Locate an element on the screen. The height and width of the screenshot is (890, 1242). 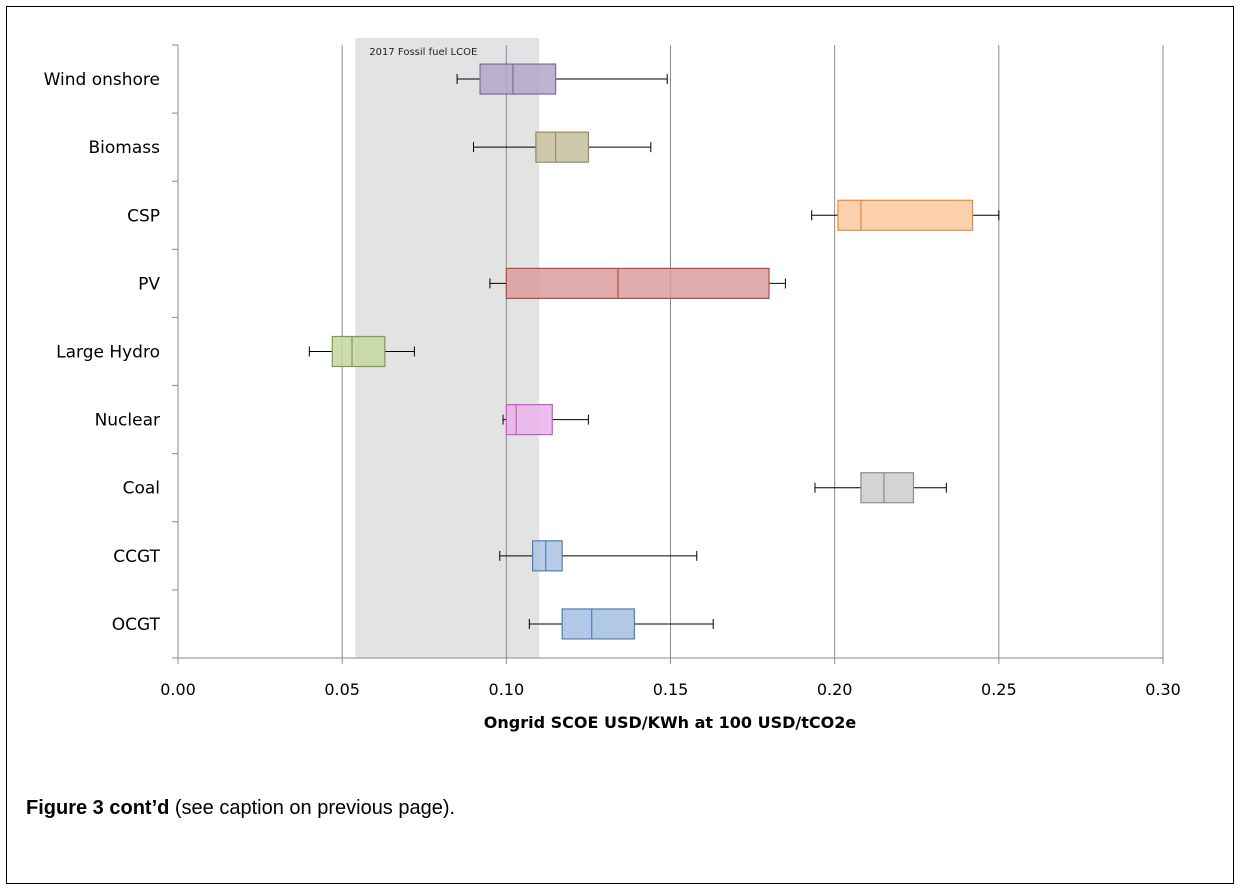
category-label: CSP is located at coordinates (143, 216).